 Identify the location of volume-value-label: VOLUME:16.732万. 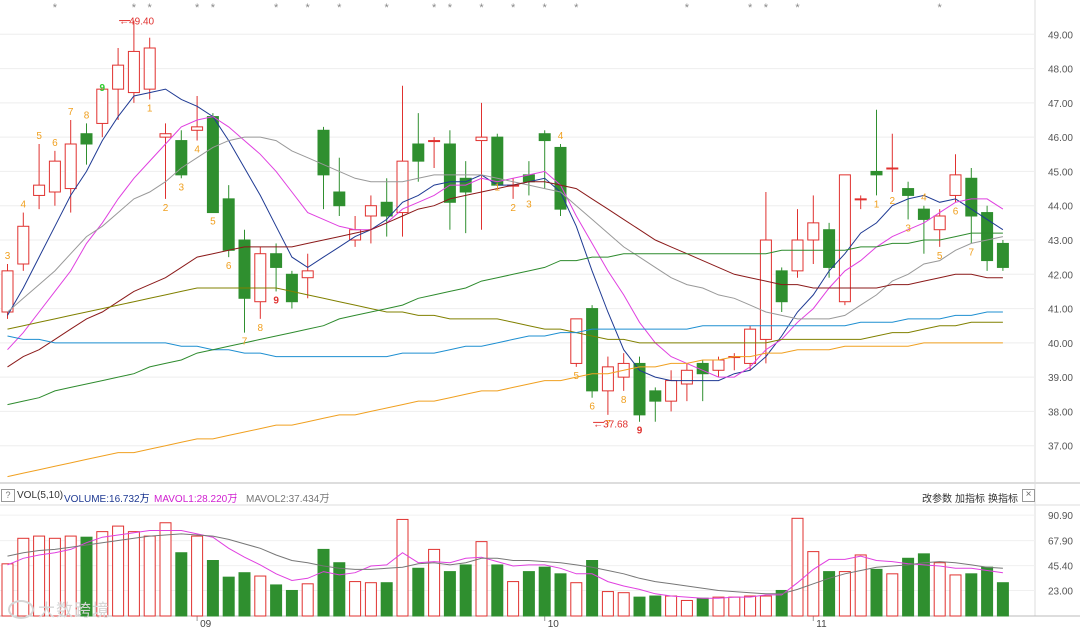
(107, 499).